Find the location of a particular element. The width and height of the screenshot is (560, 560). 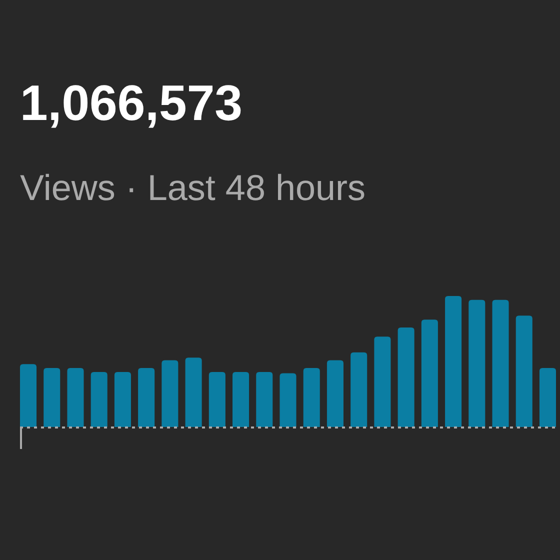

chart-title: 1,066,573 is located at coordinates (131, 103).